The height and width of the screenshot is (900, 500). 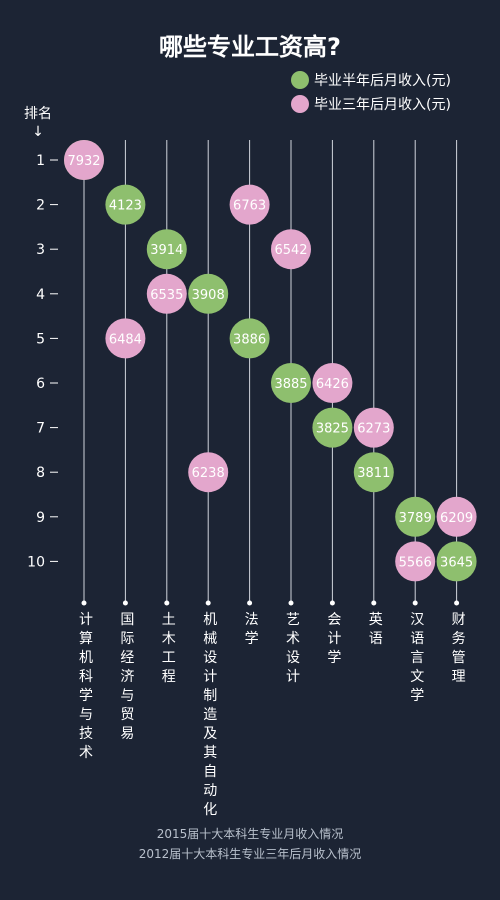 I want to click on rank-tick-label: 5, so click(x=40, y=339).